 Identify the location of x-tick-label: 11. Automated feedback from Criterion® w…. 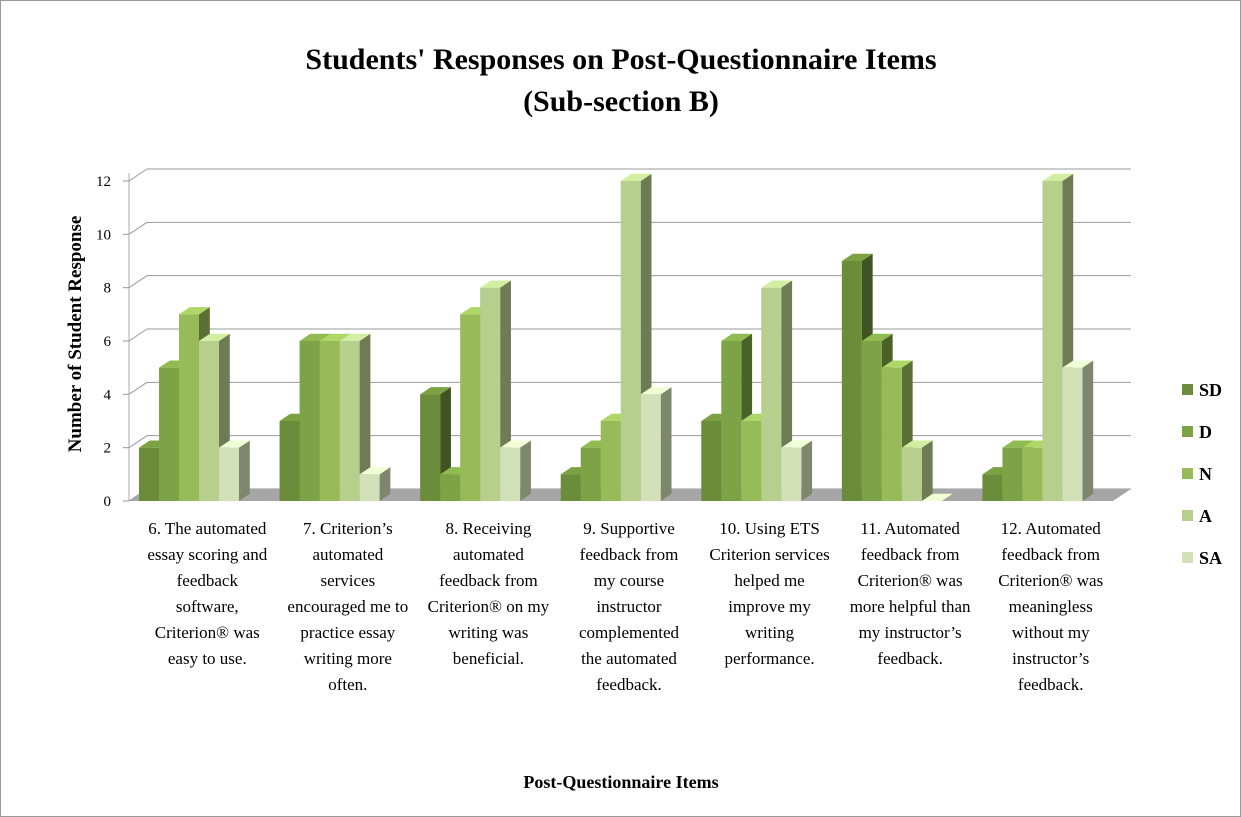
(910, 593).